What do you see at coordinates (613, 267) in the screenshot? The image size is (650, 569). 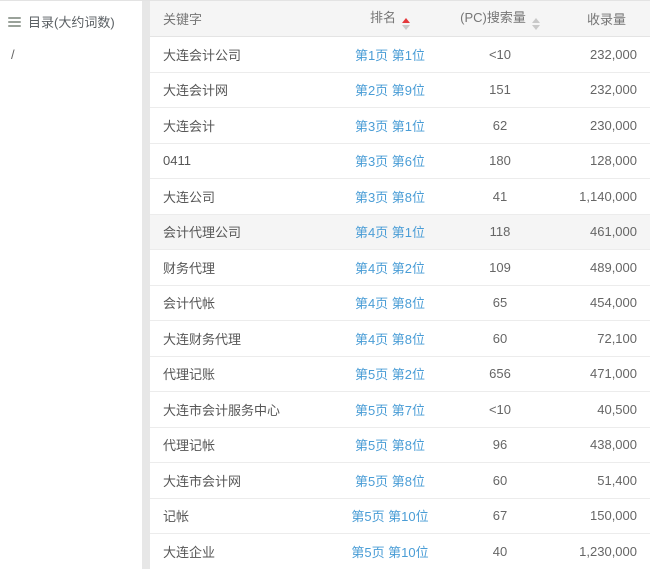 I see `indexed-count-cell: 489,000` at bounding box center [613, 267].